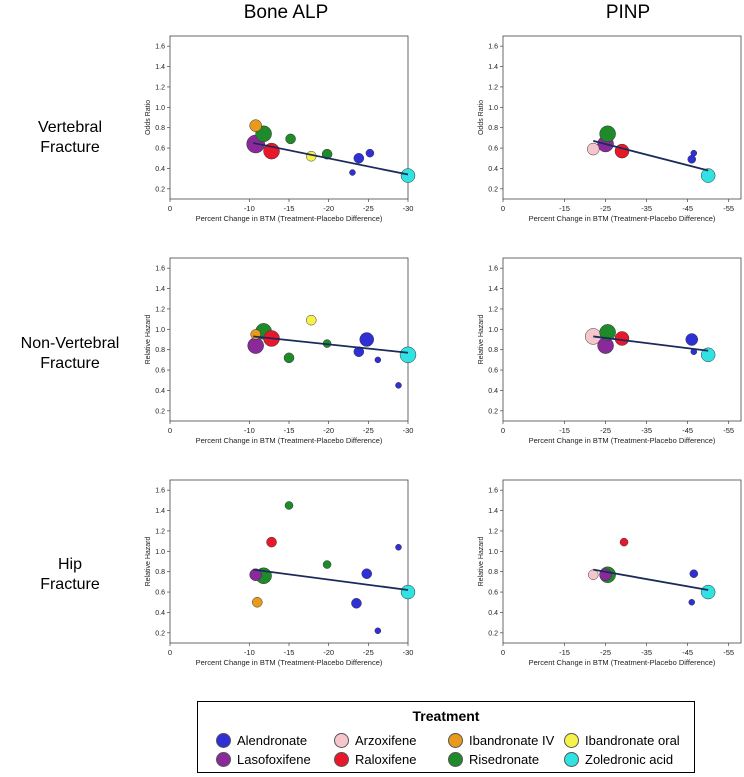  What do you see at coordinates (274, 759) in the screenshot?
I see `legend-label: Lasofoxifene` at bounding box center [274, 759].